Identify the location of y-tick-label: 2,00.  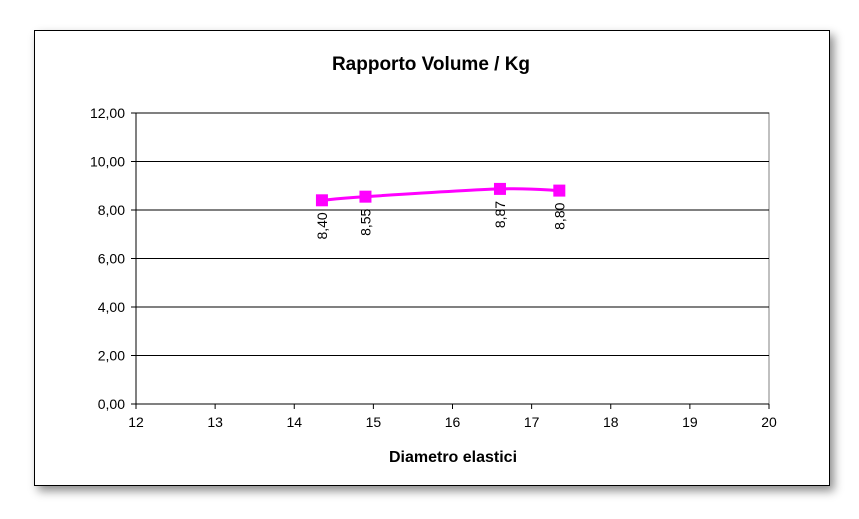
(111, 356).